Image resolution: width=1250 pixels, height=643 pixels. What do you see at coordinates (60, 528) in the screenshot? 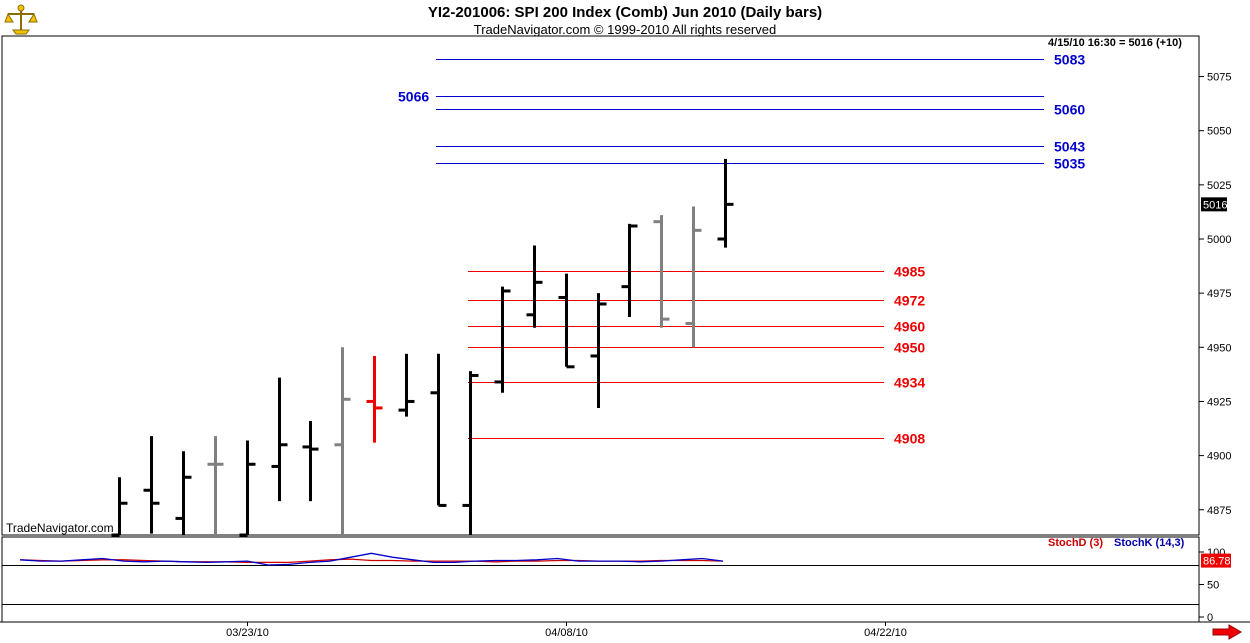
I see `watermark-text: TradeNavigator.com` at bounding box center [60, 528].